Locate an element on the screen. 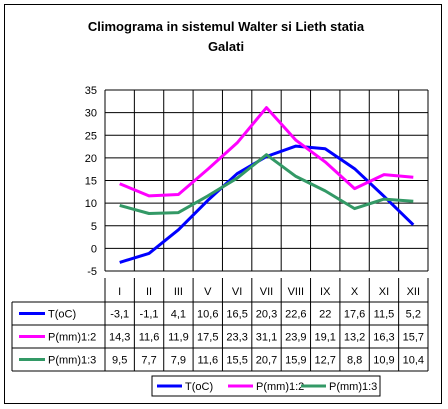 This screenshot has width=448, height=409. x-tick-label: II is located at coordinates (149, 292).